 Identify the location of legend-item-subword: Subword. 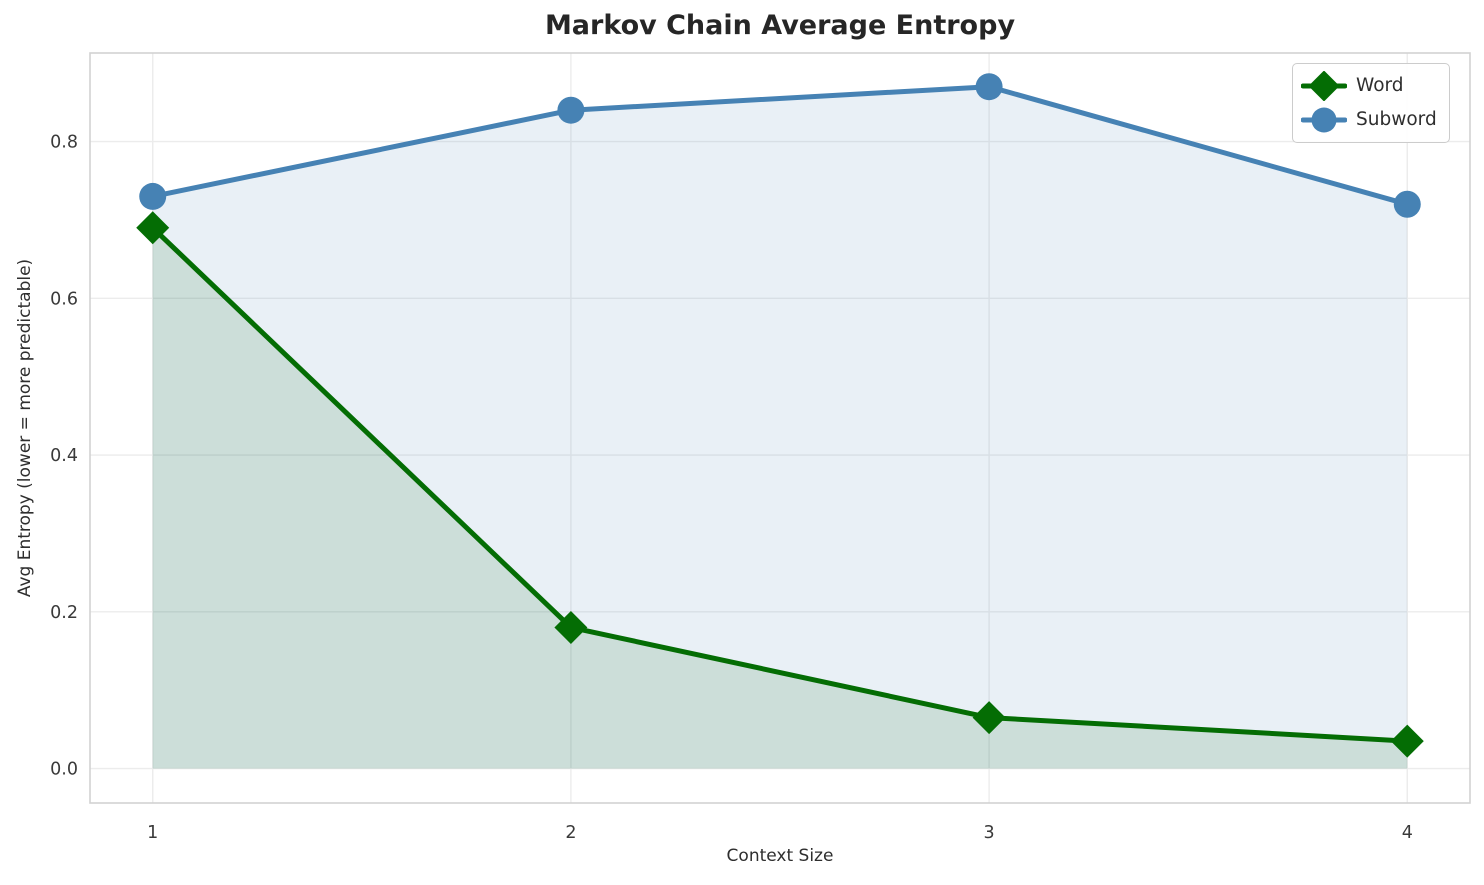
(1369, 120).